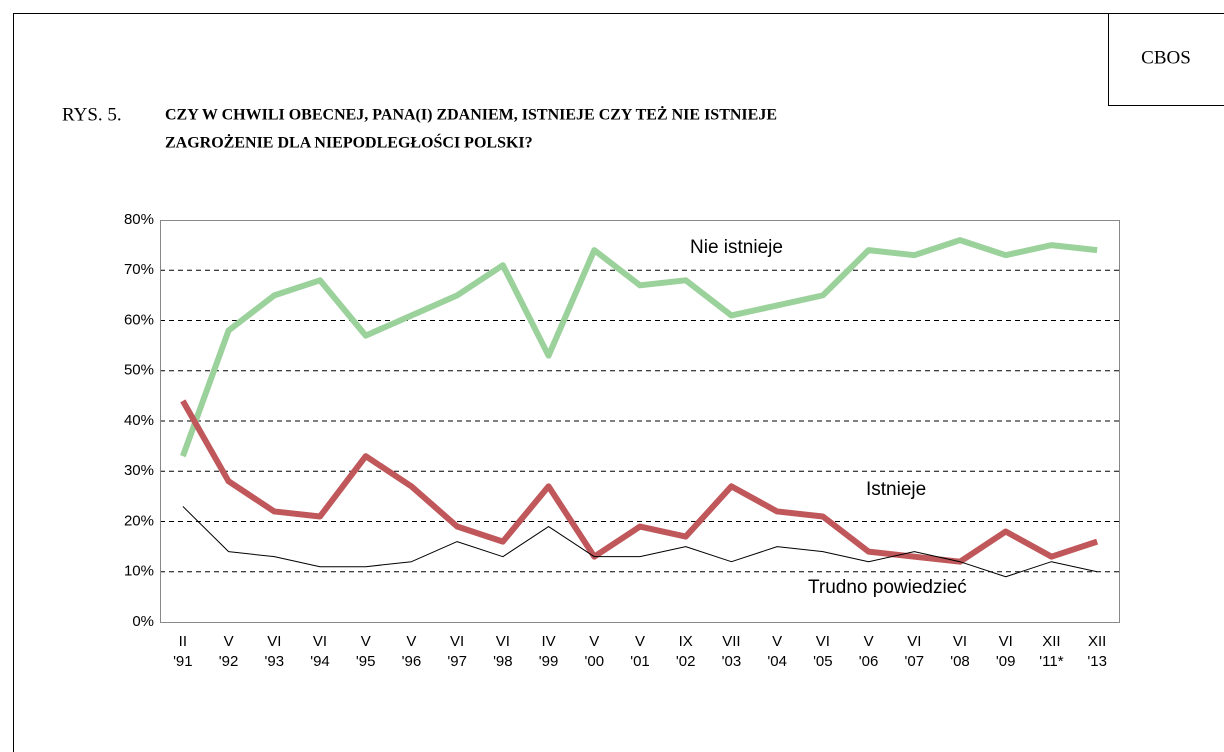 This screenshot has width=1224, height=752. Describe the element at coordinates (139, 370) in the screenshot. I see `y-tick-label: 50%` at that location.